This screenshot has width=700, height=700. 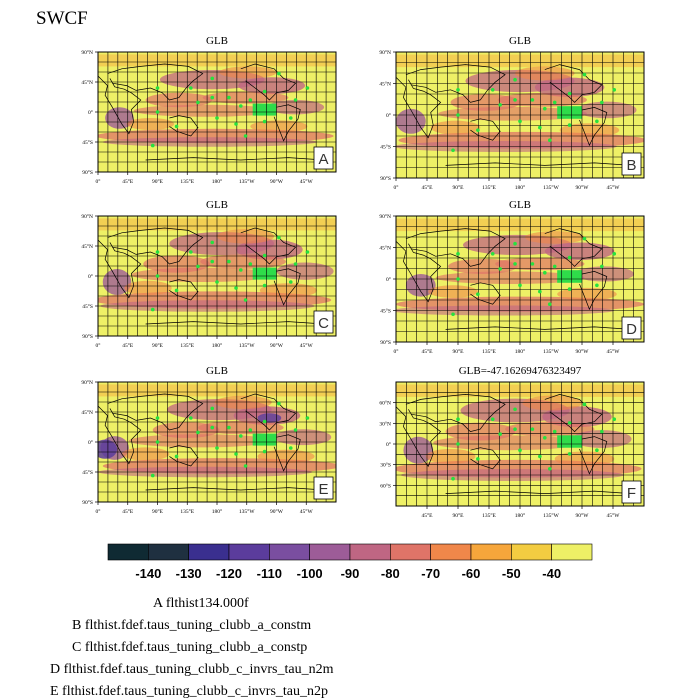 I want to click on x-tick-label: 45°W, so click(x=307, y=511).